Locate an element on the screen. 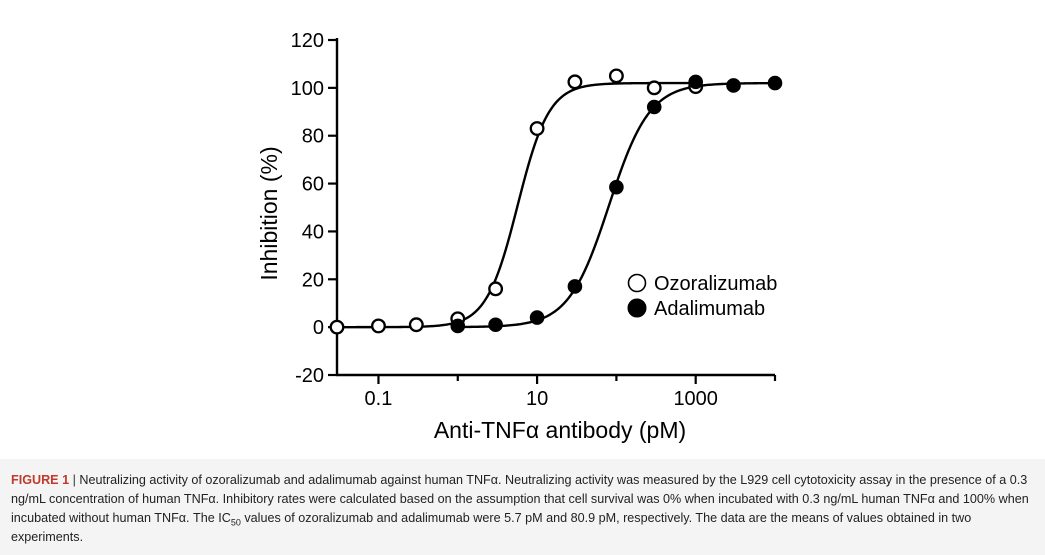 The height and width of the screenshot is (555, 1045). y-tick-label: 120 is located at coordinates (307, 41).